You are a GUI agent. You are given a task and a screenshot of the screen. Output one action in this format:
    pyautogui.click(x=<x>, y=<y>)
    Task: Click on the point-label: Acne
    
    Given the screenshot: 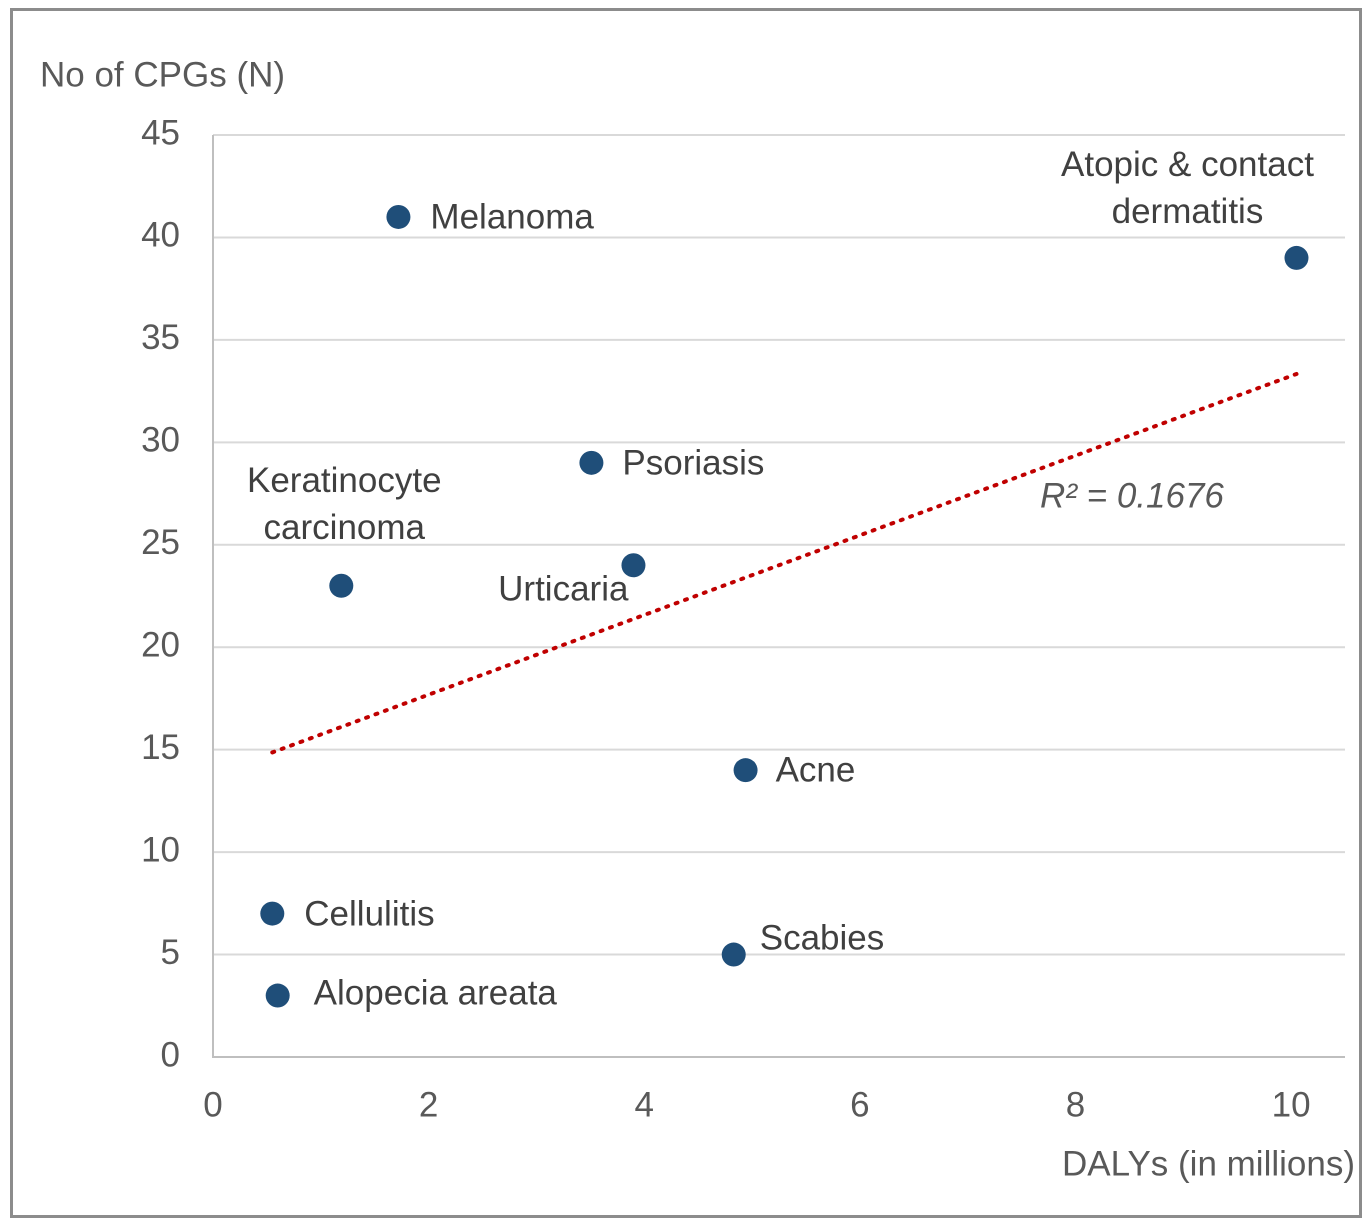 What is the action you would take?
    pyautogui.click(x=815, y=770)
    